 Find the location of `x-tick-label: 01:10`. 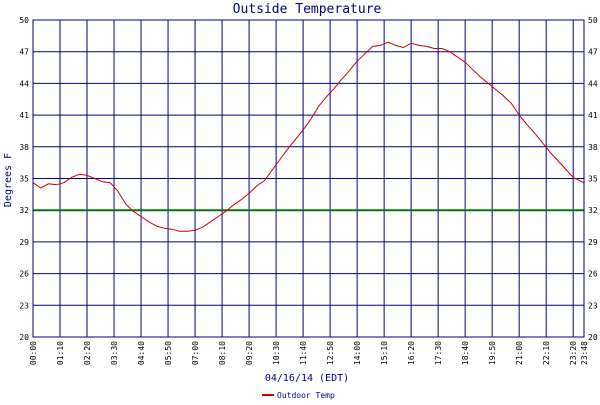

x-tick-label: 01:10 is located at coordinates (60, 353).